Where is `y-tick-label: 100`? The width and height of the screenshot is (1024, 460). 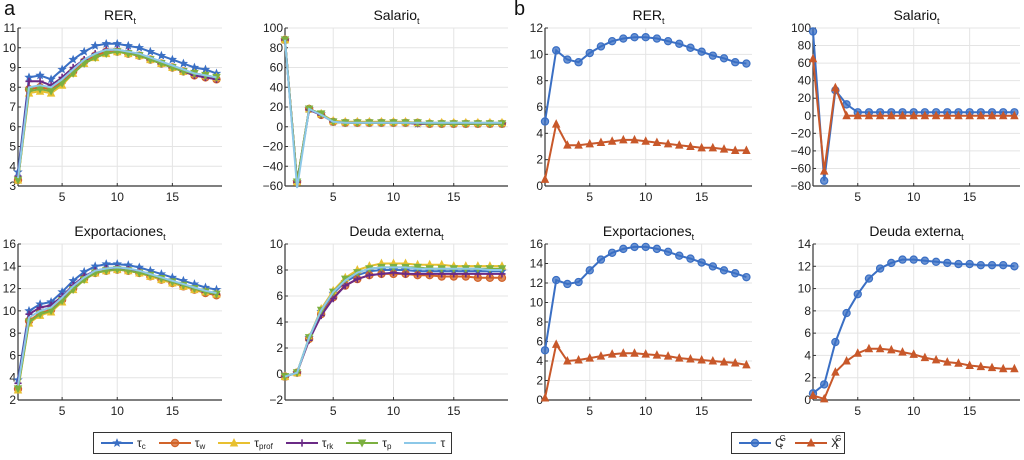
y-tick-label: 100 is located at coordinates (801, 28).